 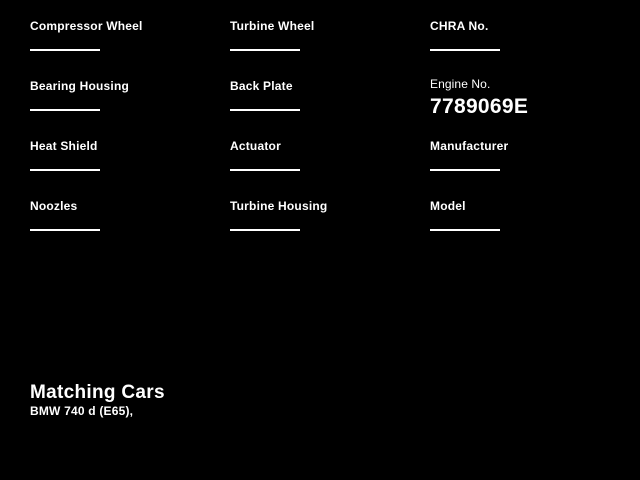 I want to click on field-compressor-wheel: Compressor Wheel, so click(x=125, y=26).